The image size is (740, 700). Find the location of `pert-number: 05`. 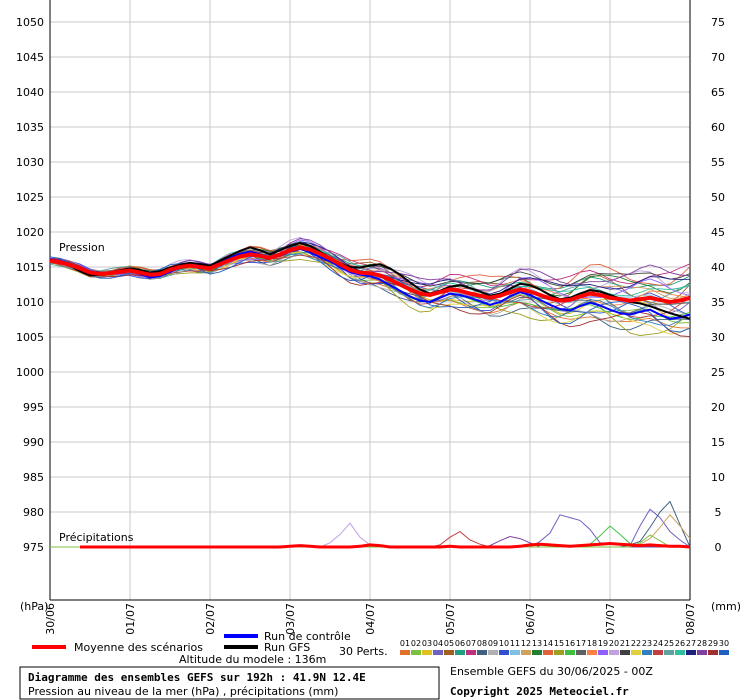

pert-number: 05 is located at coordinates (449, 643).